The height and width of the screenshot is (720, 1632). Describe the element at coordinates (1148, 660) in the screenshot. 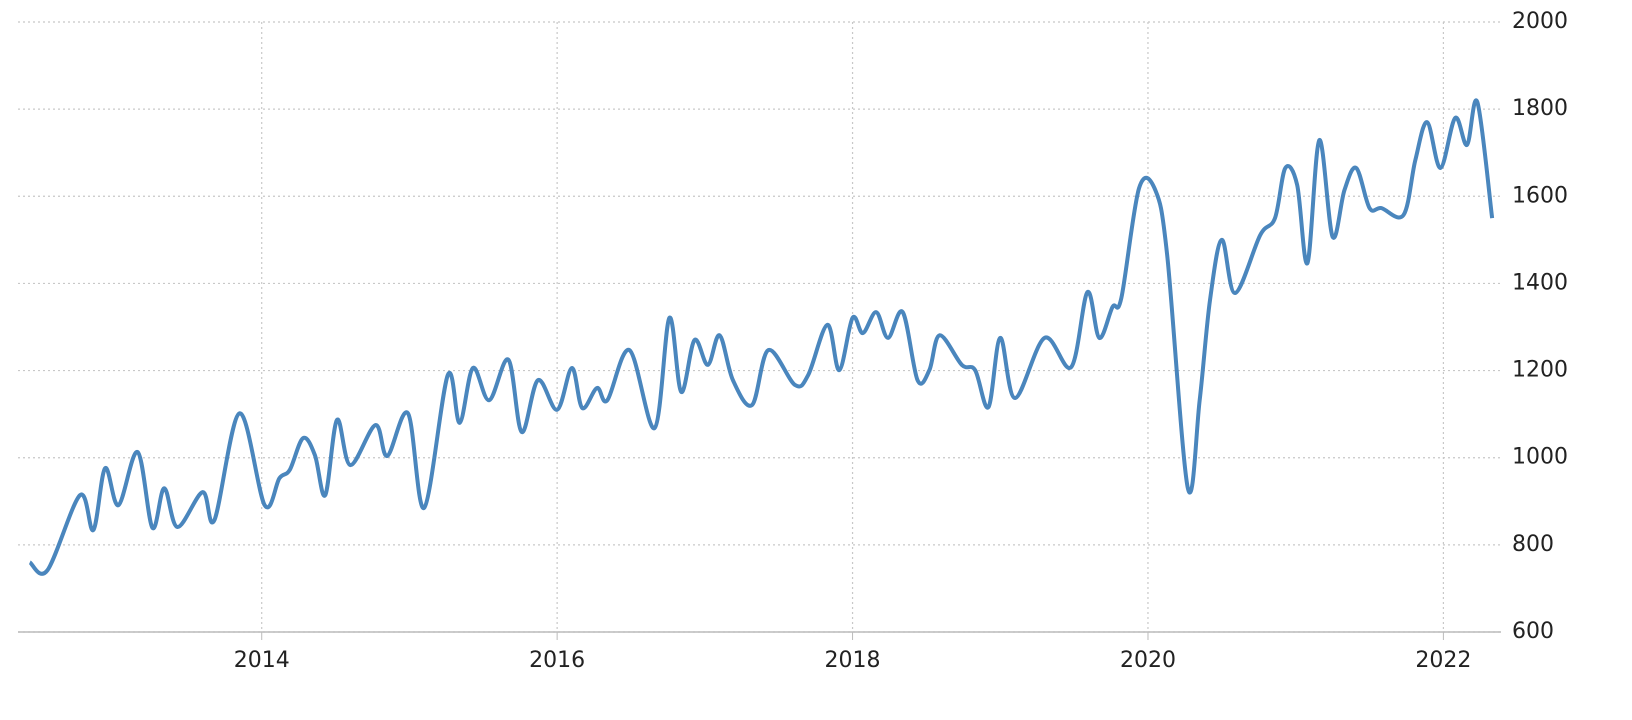

I see `x-tick-label: 2020` at that location.